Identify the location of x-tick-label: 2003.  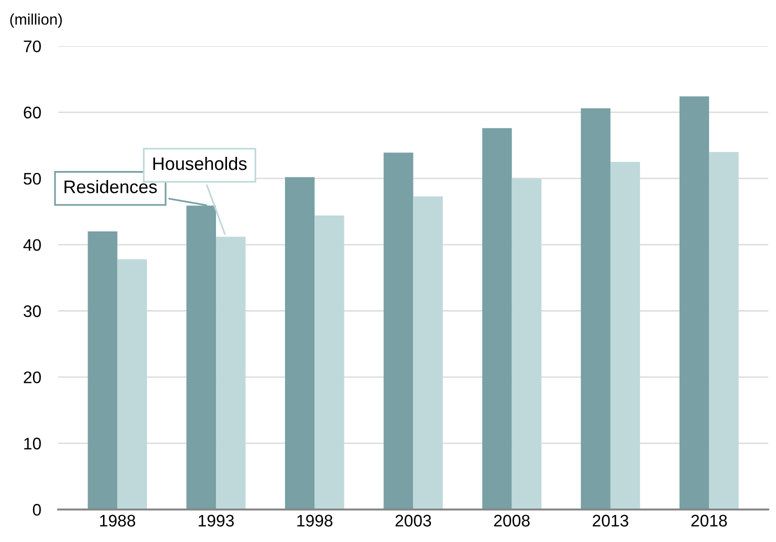
(414, 520).